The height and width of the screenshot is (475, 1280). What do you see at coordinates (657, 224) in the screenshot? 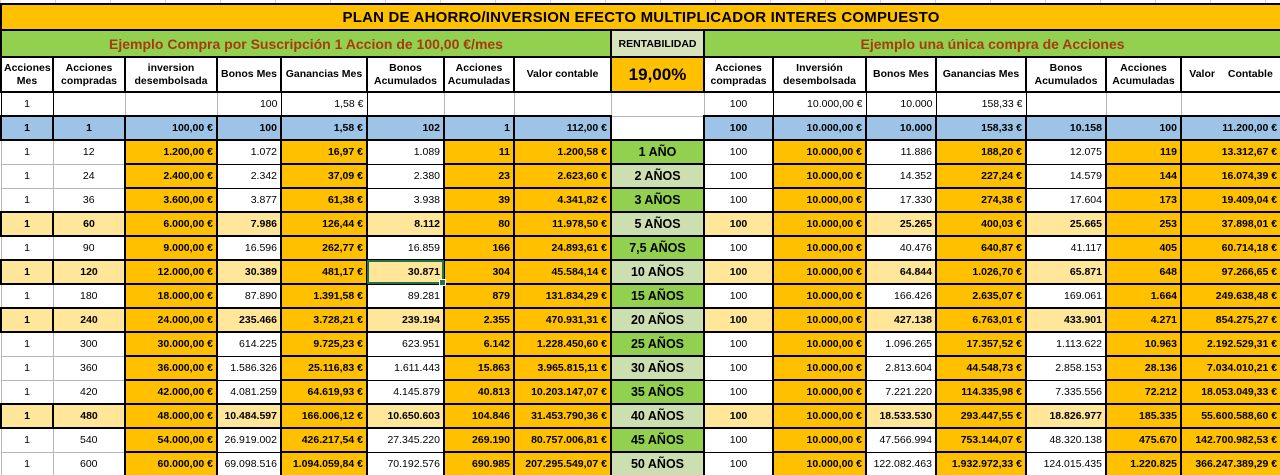
I see `period-cell: 5 AÑOS` at bounding box center [657, 224].